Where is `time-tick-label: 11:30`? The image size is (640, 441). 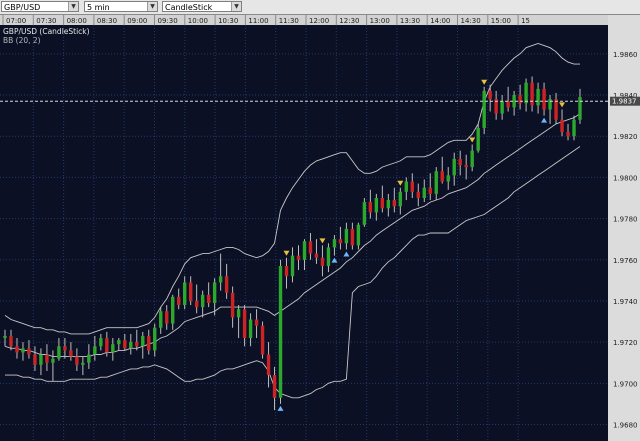 time-tick-label: 11:30 is located at coordinates (289, 21).